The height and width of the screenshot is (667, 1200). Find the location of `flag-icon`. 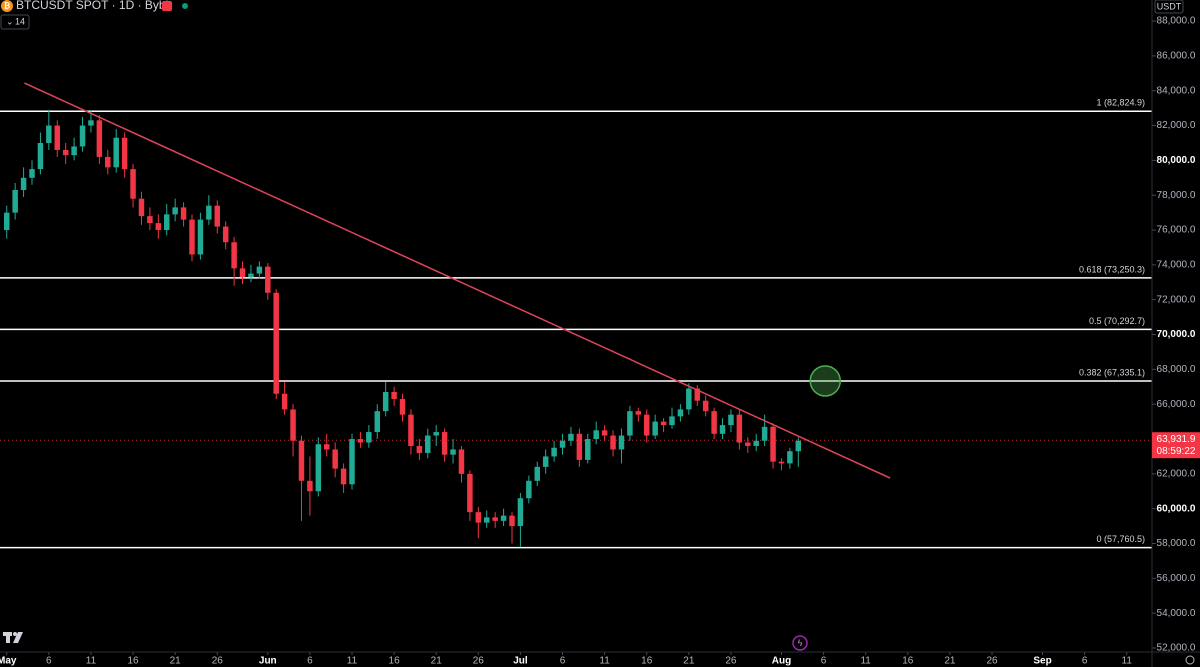

flag-icon is located at coordinates (167, 6).